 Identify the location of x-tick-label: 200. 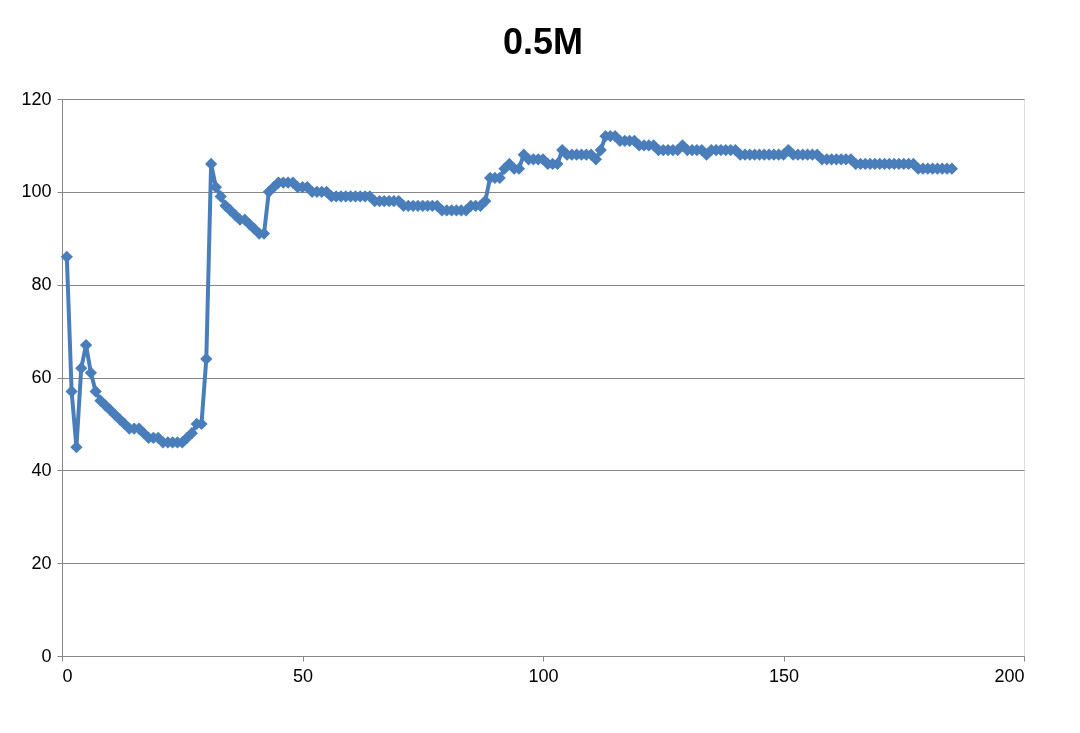
(1009, 675).